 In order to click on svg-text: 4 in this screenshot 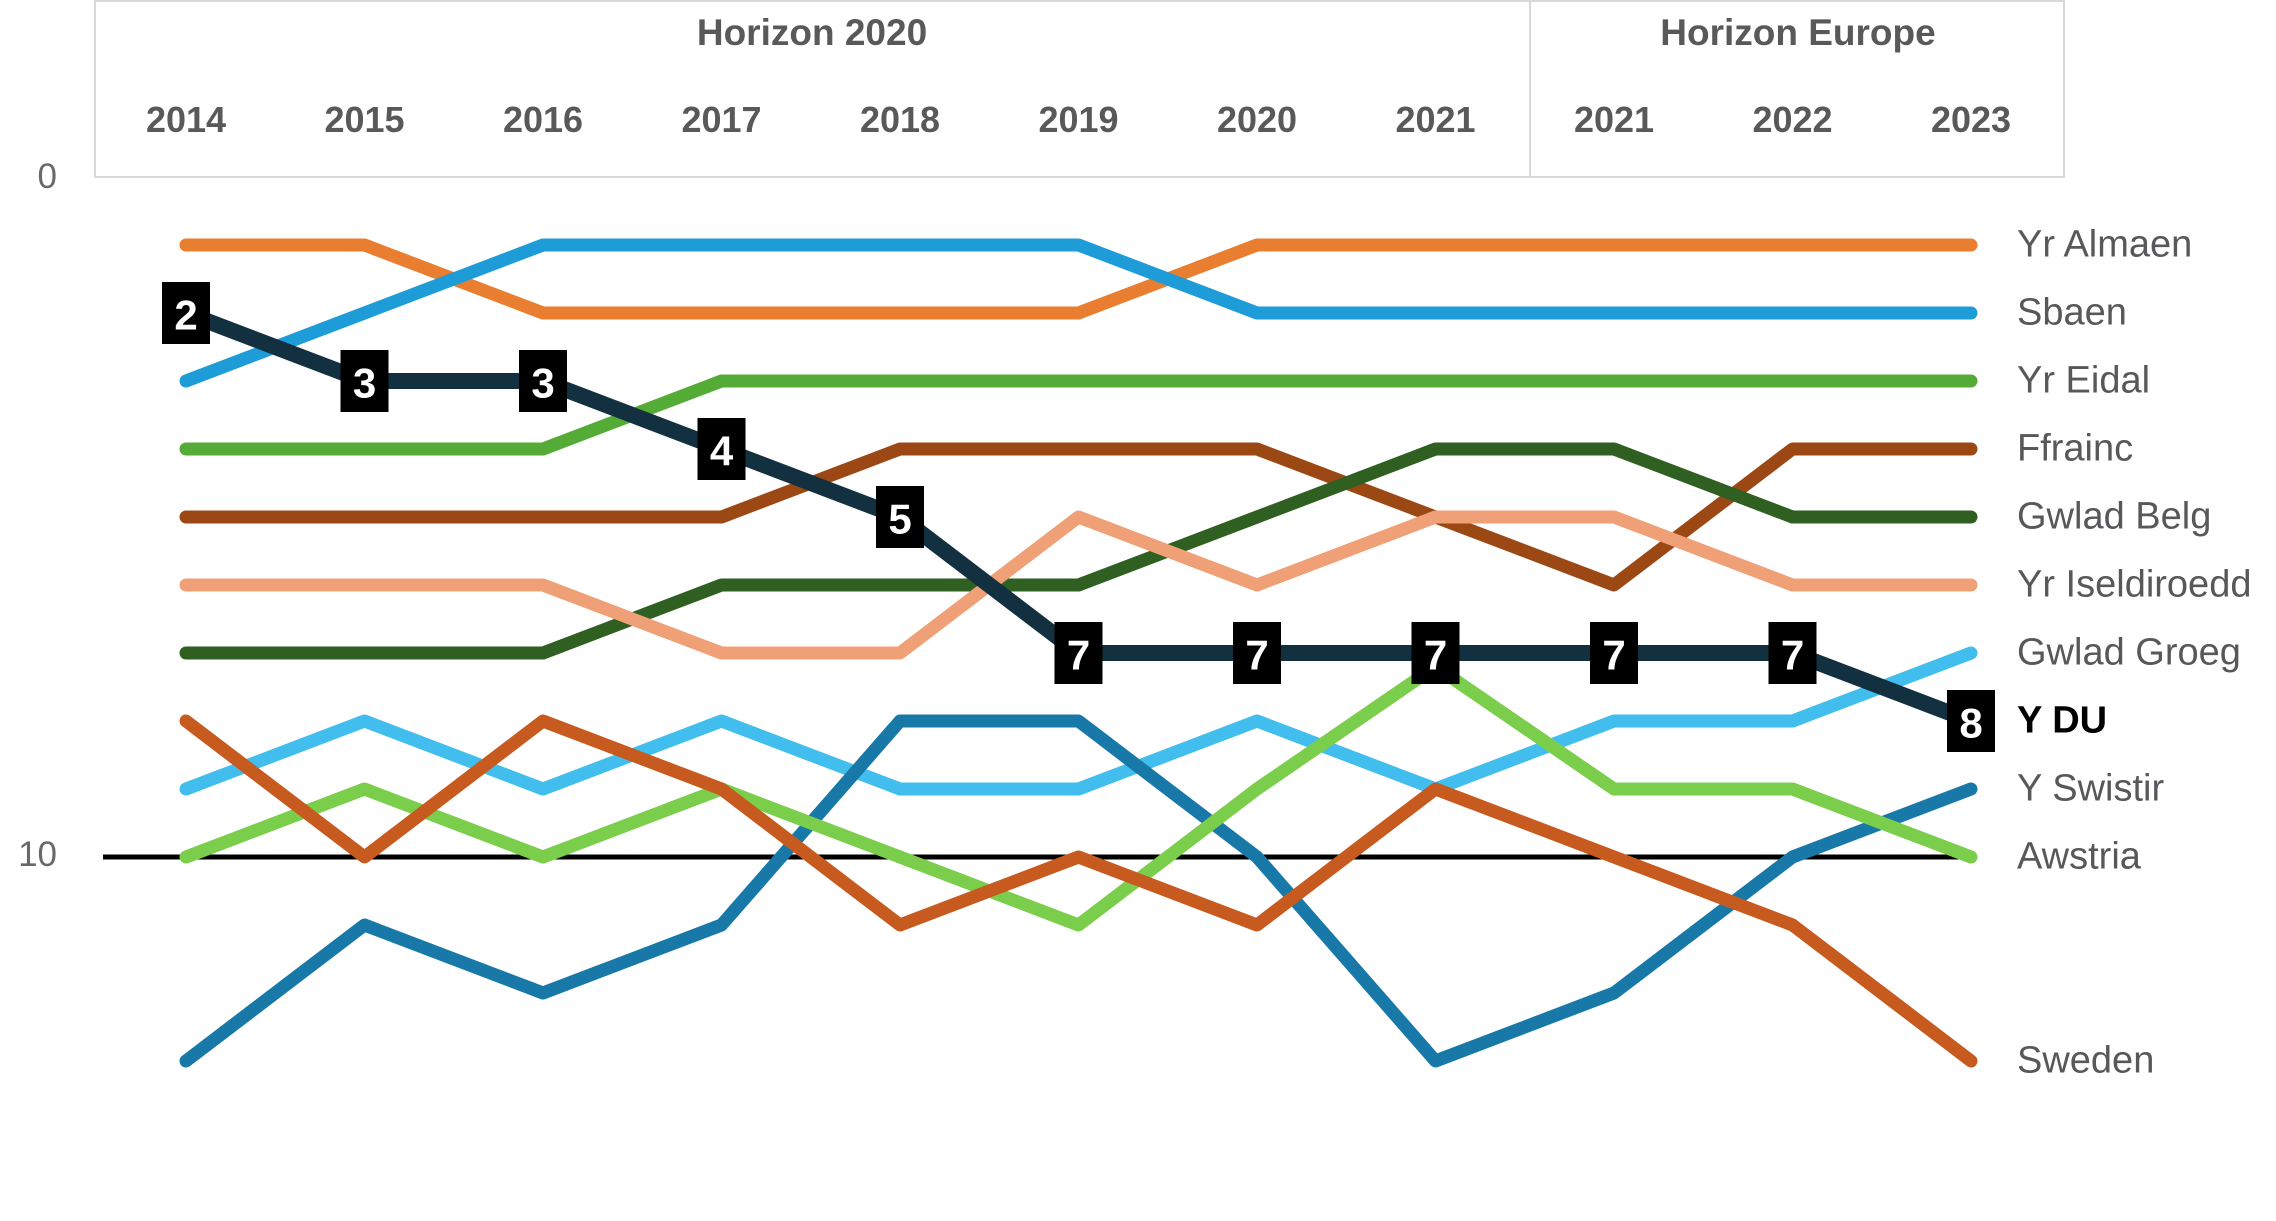, I will do `click(722, 451)`.